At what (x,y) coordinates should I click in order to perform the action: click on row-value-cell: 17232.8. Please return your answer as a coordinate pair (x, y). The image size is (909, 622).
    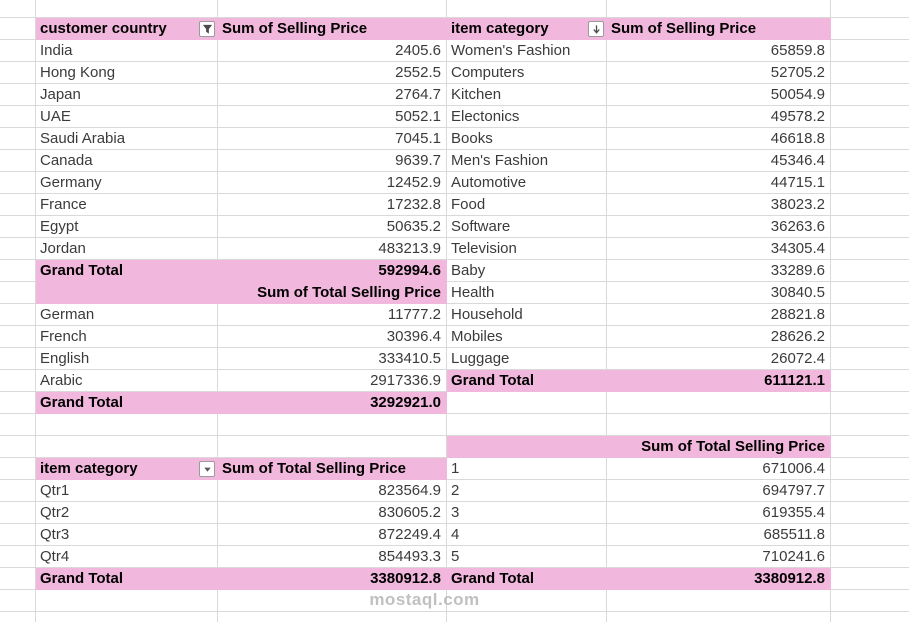
    Looking at the image, I should click on (413, 204).